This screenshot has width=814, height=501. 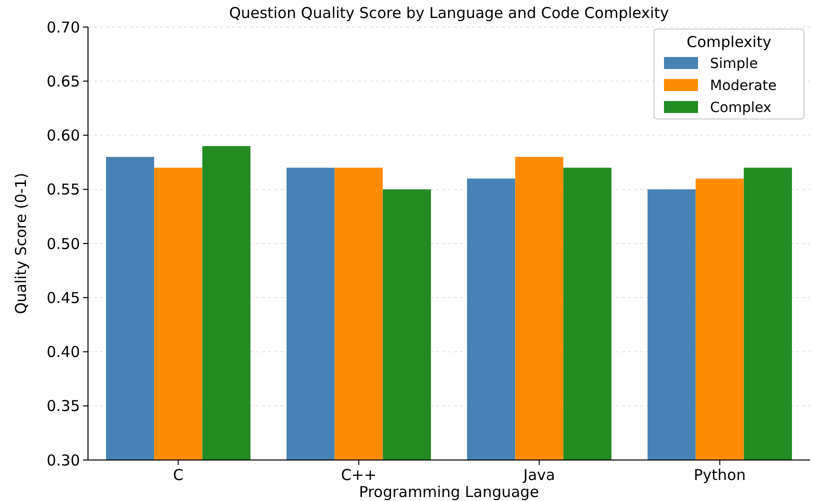 What do you see at coordinates (720, 475) in the screenshot?
I see `x-tick-label: Python` at bounding box center [720, 475].